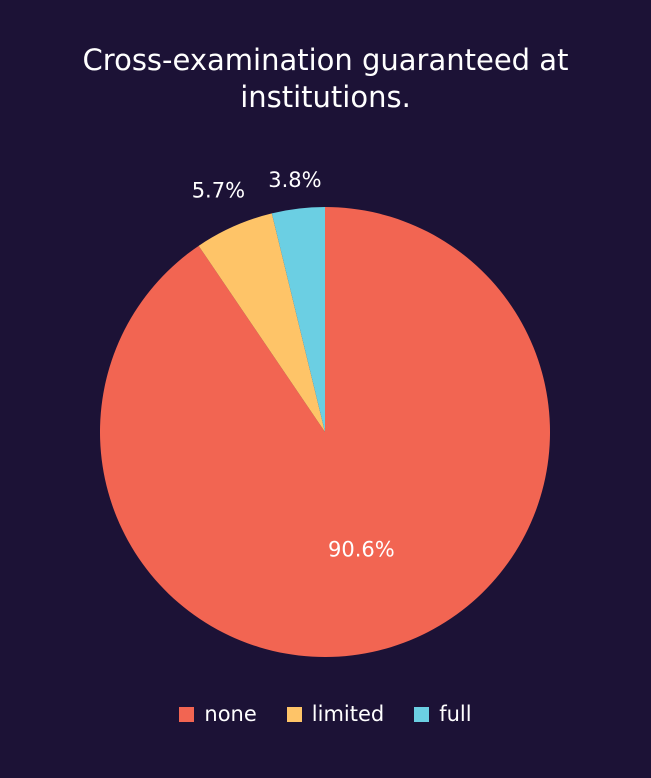  What do you see at coordinates (218, 191) in the screenshot?
I see `slice-label-limited: 5.7%` at bounding box center [218, 191].